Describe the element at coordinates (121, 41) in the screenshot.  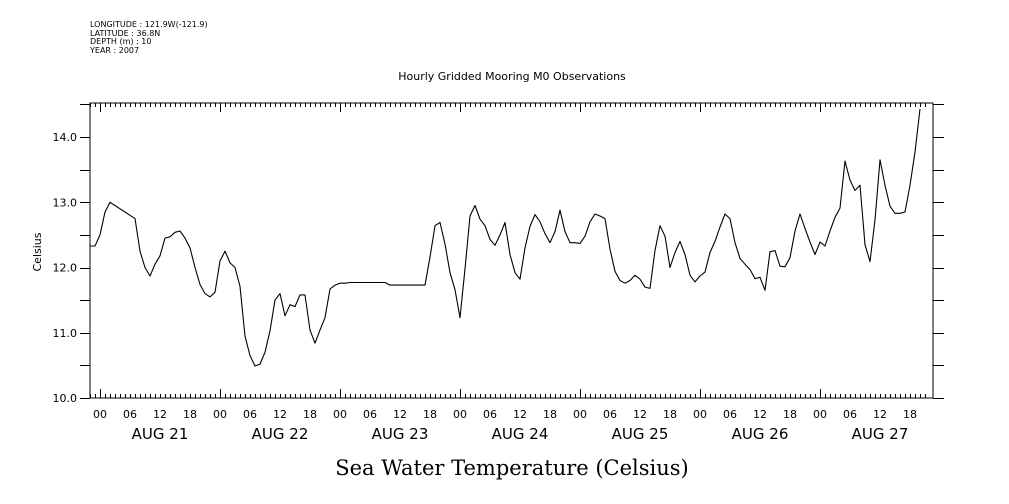
I see `depth-label: DEPTH (m) : 10` at that location.